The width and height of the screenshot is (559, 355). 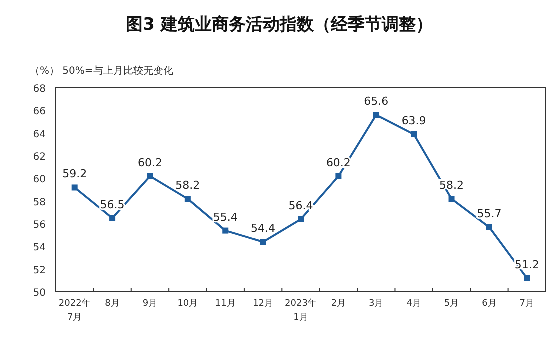 What do you see at coordinates (150, 304) in the screenshot?
I see `x-tick-label: 9月` at bounding box center [150, 304].